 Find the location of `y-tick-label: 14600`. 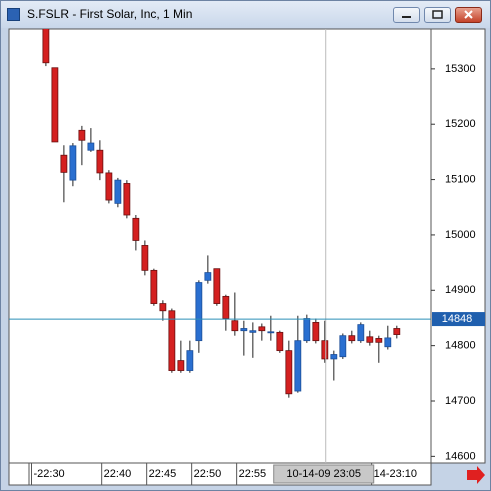

y-tick-label: 14600 is located at coordinates (460, 456).